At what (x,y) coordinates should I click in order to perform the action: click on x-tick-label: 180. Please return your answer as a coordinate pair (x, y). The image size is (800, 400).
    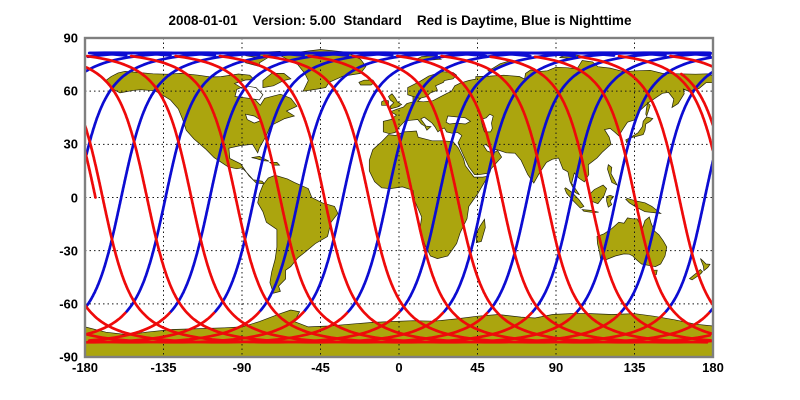
    Looking at the image, I should click on (713, 367).